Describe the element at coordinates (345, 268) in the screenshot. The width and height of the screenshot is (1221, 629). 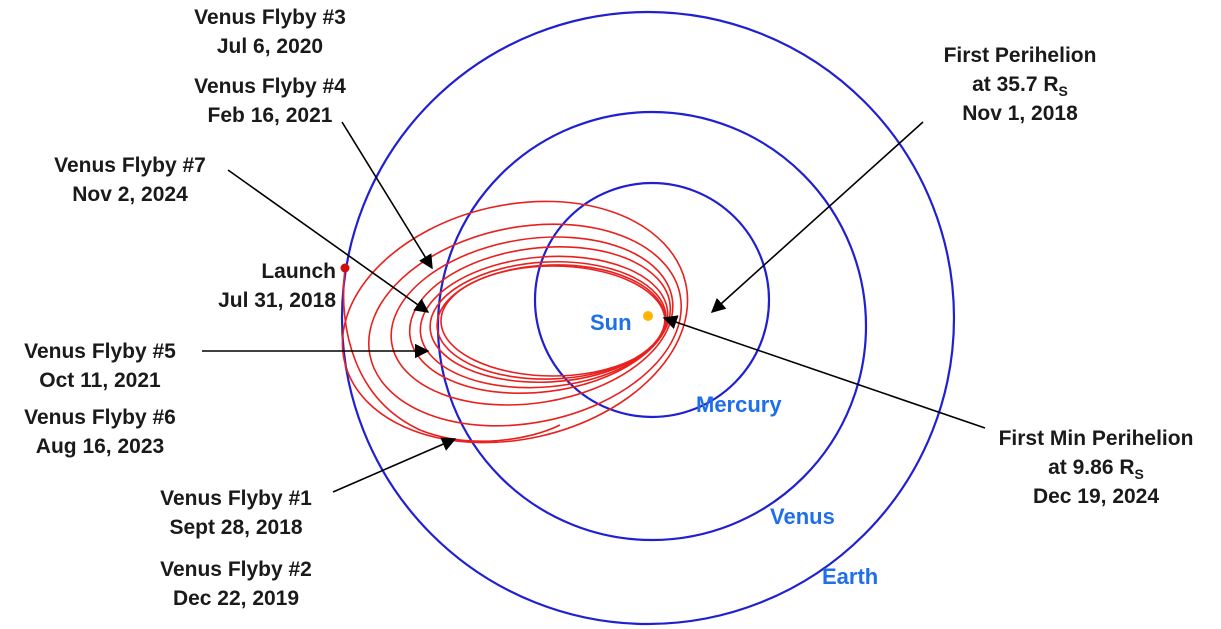
I see `launch-dot` at that location.